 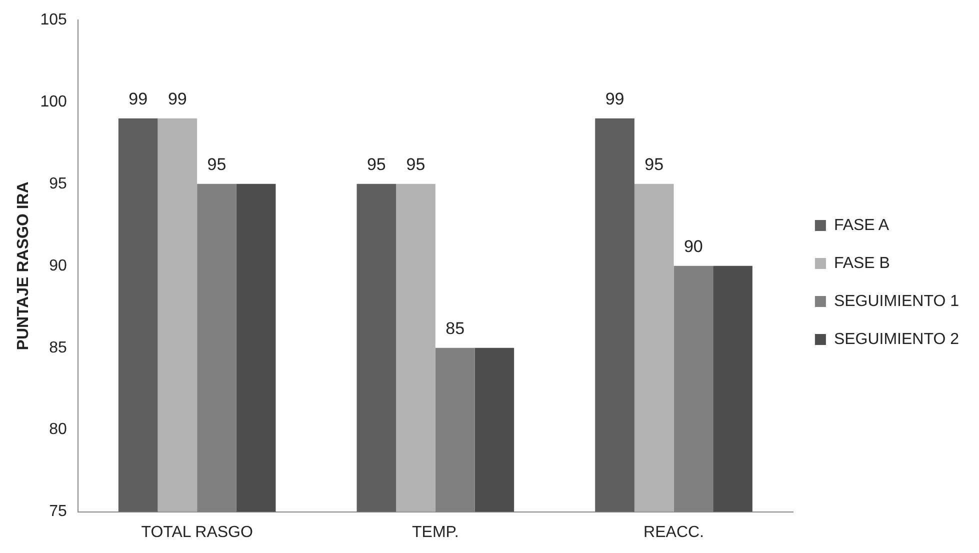 I want to click on legend-label: SEGUIMIENTO 1, so click(x=897, y=301).